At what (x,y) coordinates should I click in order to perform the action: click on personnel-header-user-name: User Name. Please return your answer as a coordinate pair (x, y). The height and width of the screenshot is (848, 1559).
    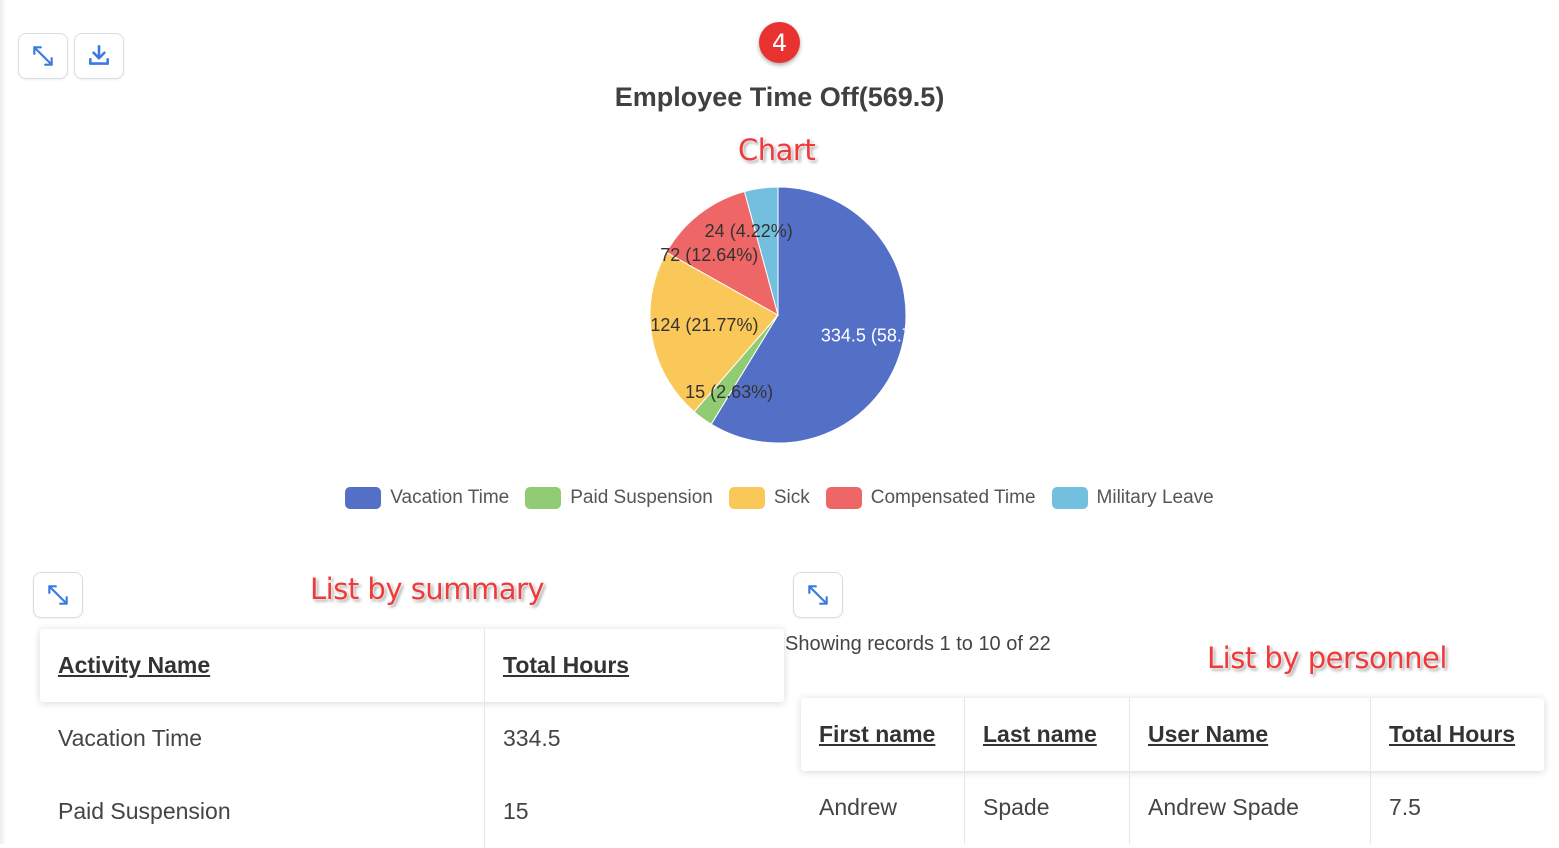
    Looking at the image, I should click on (1250, 734).